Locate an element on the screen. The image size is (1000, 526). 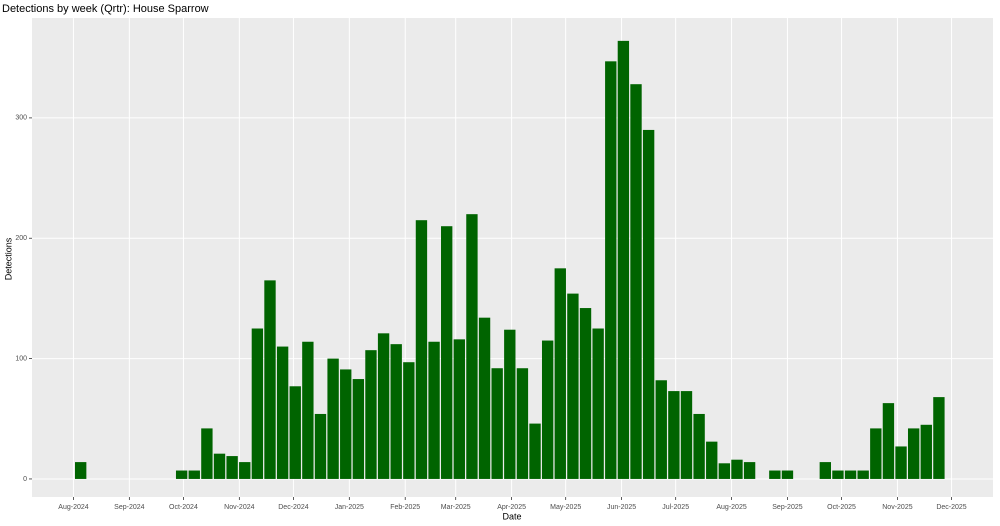
x-tick-label: Jan-2025 is located at coordinates (349, 507).